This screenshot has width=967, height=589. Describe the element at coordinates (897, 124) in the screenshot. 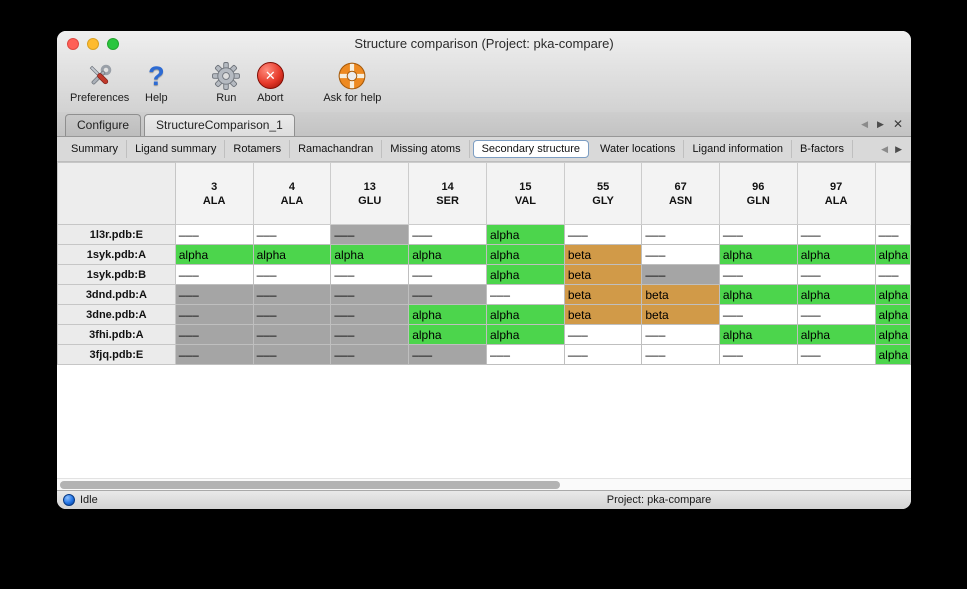

I see `task-tab-close-icon: ✕` at that location.